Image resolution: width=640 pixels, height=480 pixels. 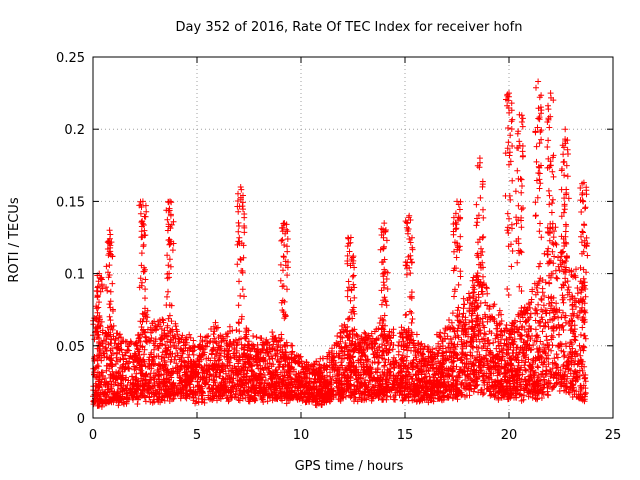 I want to click on y-tick-label: 0.2, so click(x=74, y=130).